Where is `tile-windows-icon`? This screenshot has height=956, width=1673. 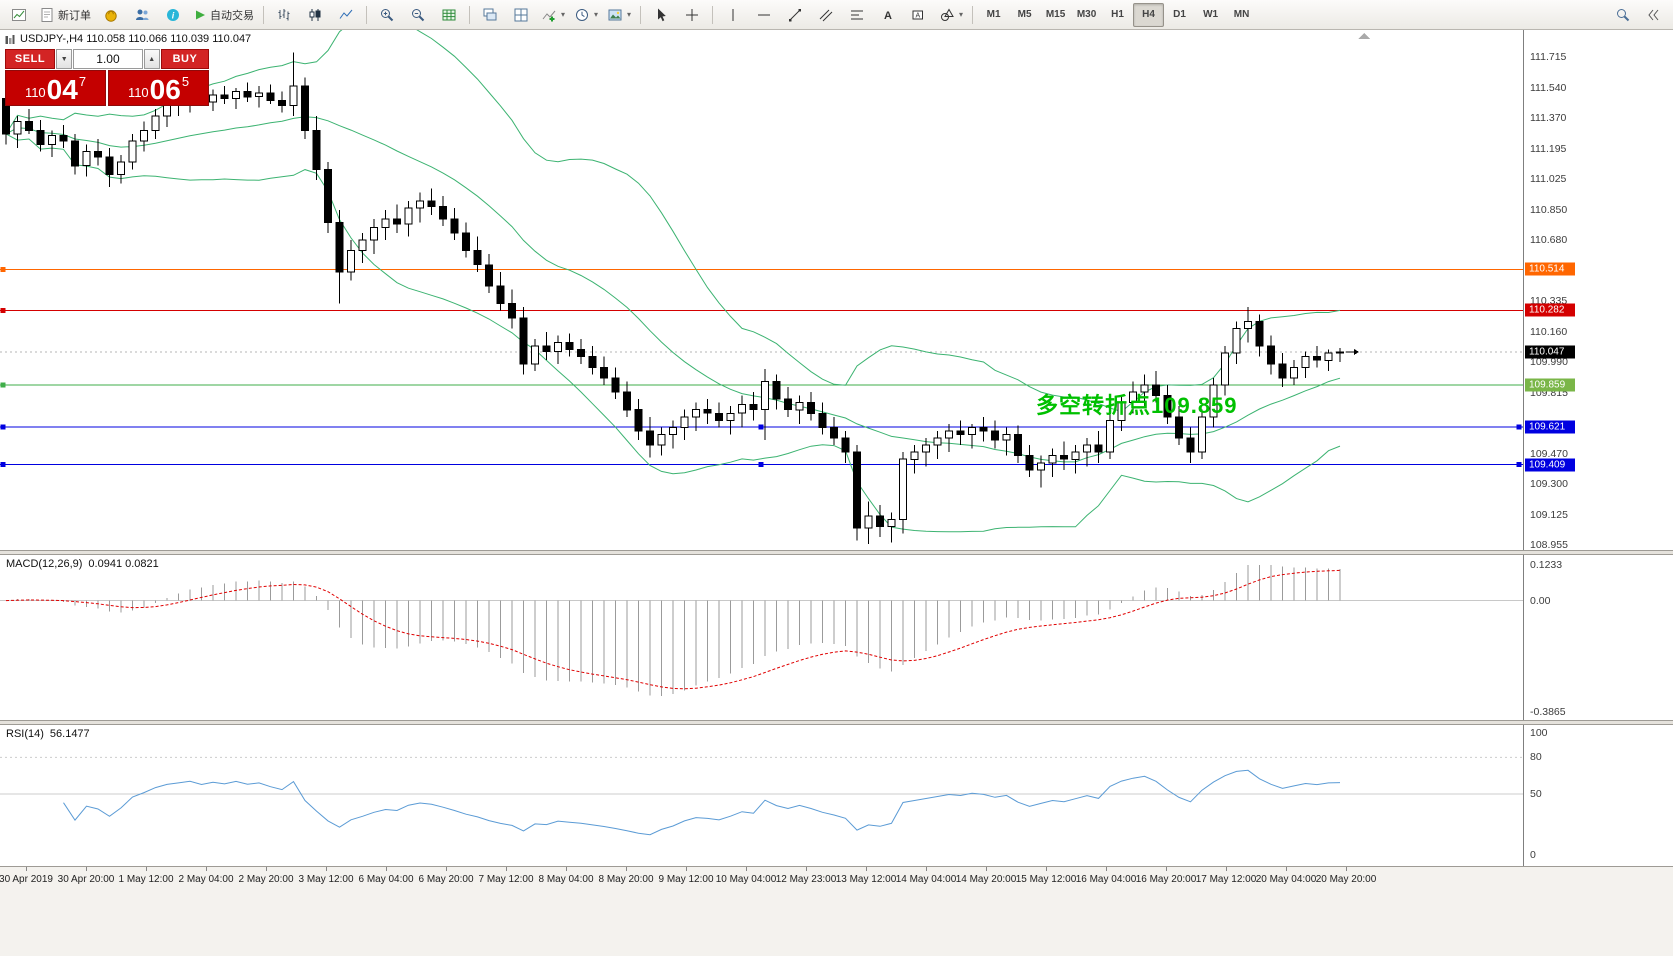
tile-windows-icon is located at coordinates (521, 14).